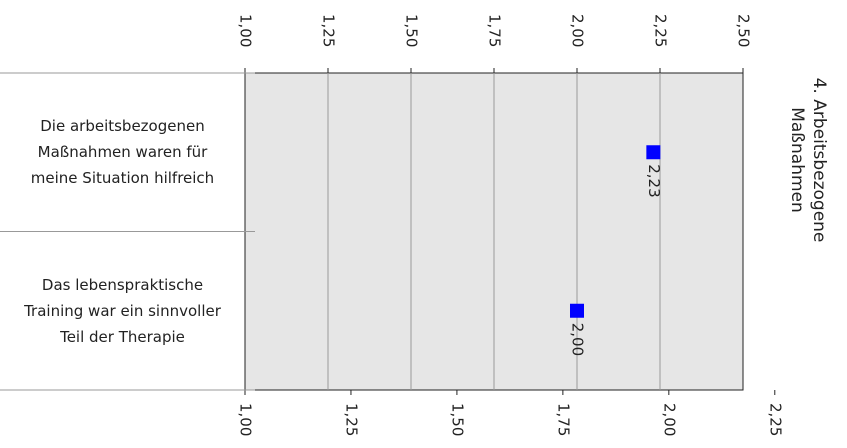 The height and width of the screenshot is (448, 847). I want to click on x-tick-label: 1,00, so click(246, 30).